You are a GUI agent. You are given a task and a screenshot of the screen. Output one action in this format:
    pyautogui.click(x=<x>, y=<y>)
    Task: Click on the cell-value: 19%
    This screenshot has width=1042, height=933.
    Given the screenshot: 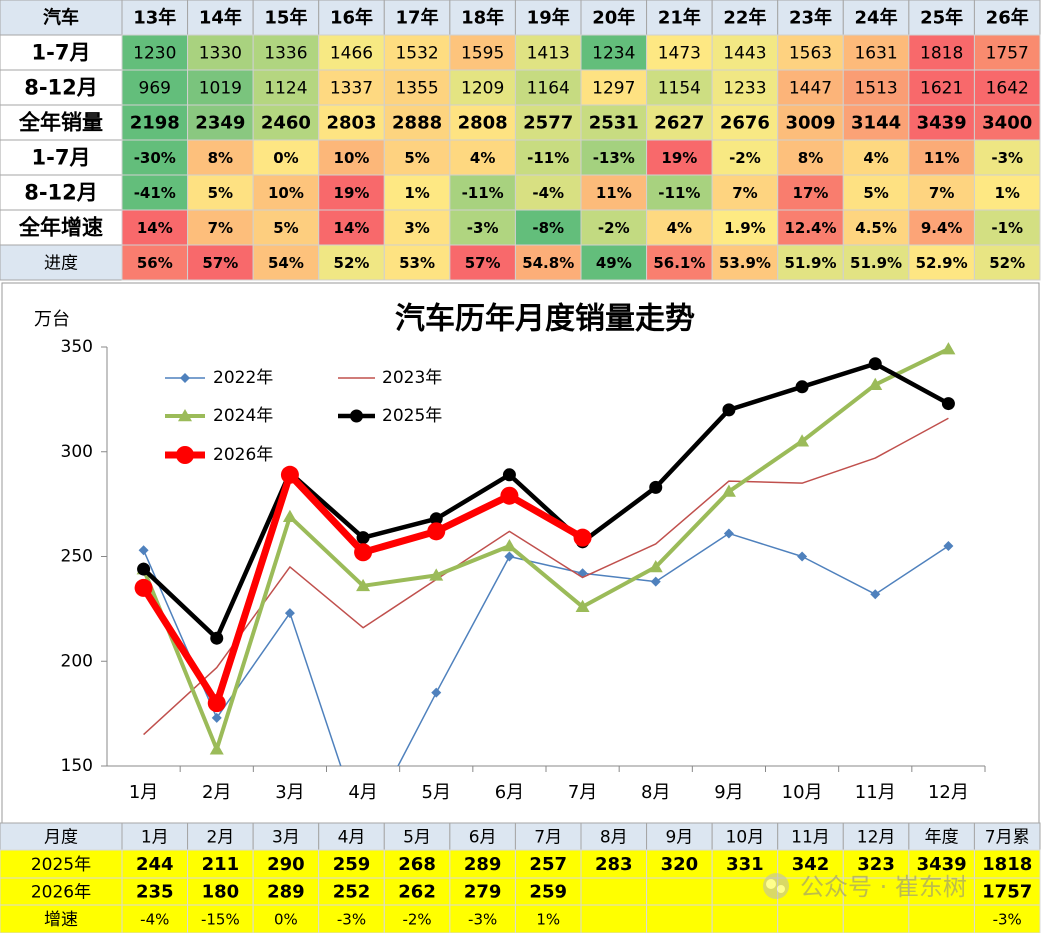 What is the action you would take?
    pyautogui.click(x=679, y=158)
    